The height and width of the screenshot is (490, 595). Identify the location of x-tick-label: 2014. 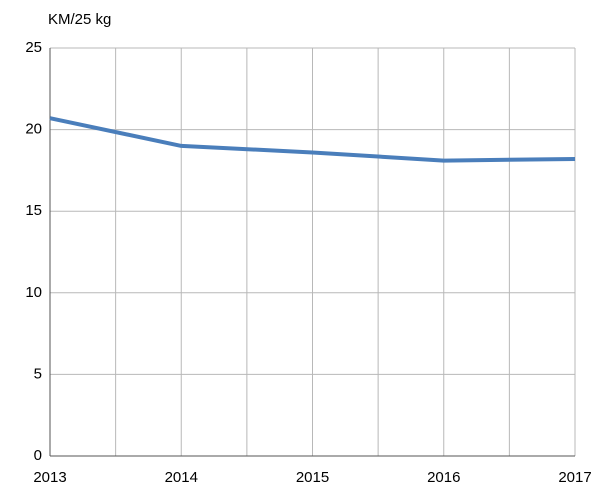
(181, 477).